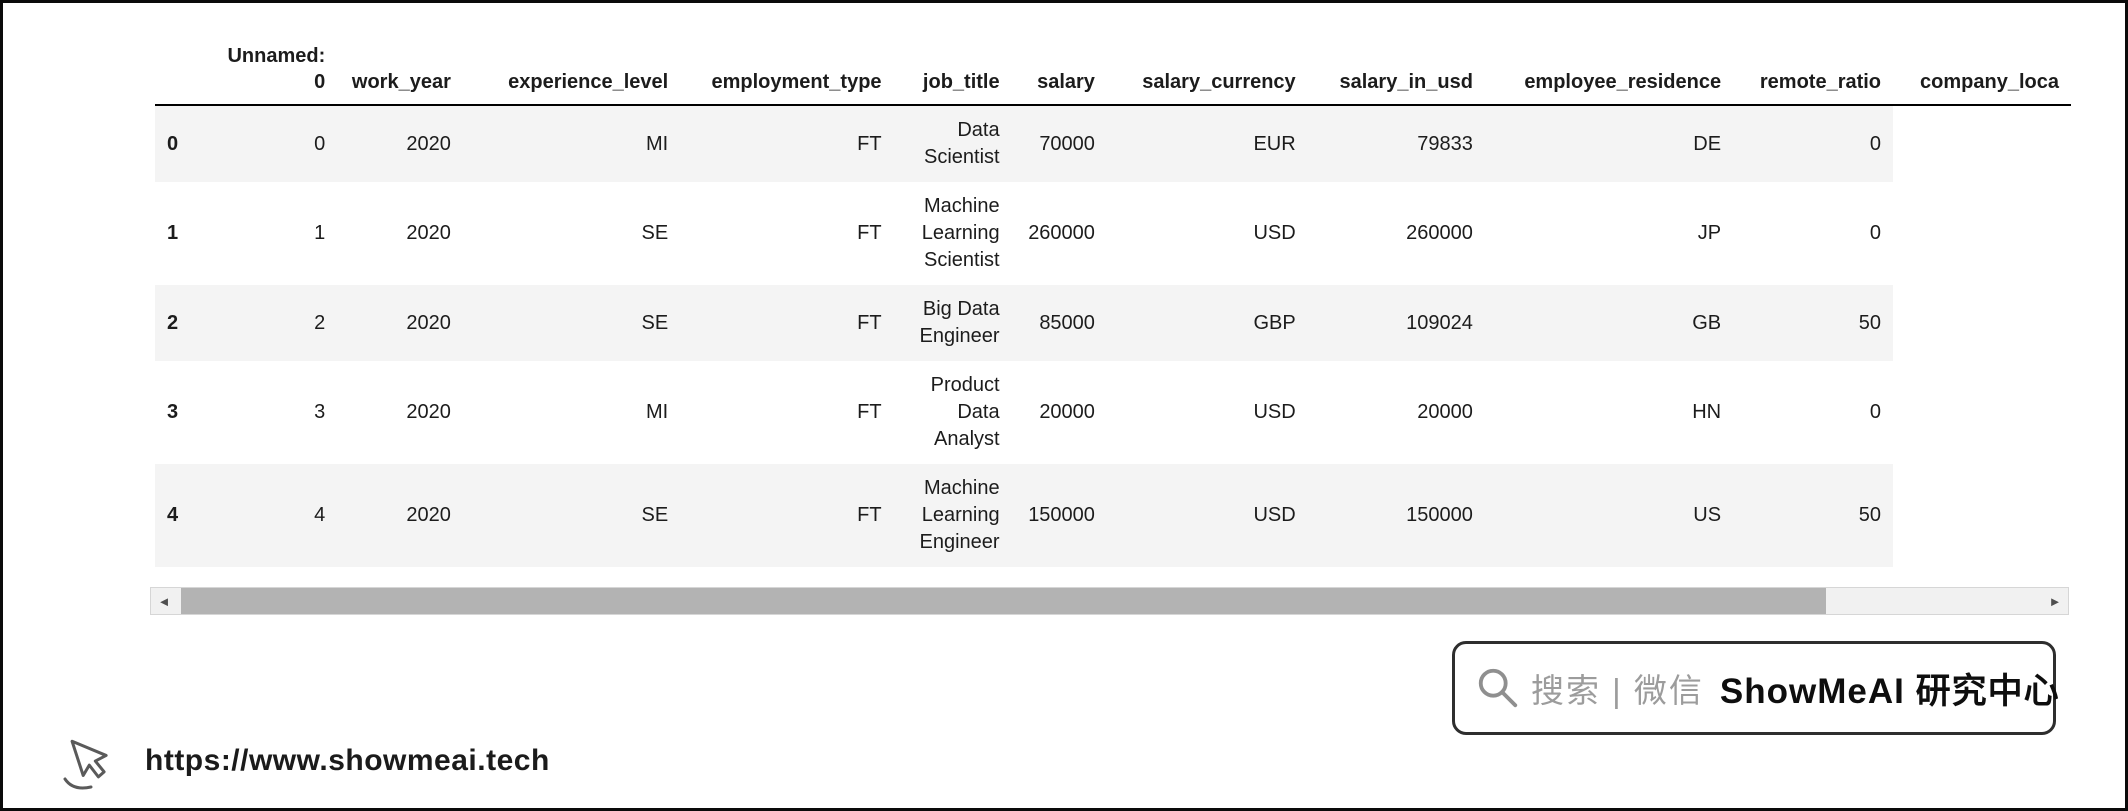 This screenshot has width=2128, height=811. Describe the element at coordinates (787, 71) in the screenshot. I see `column-header: employment_type` at that location.